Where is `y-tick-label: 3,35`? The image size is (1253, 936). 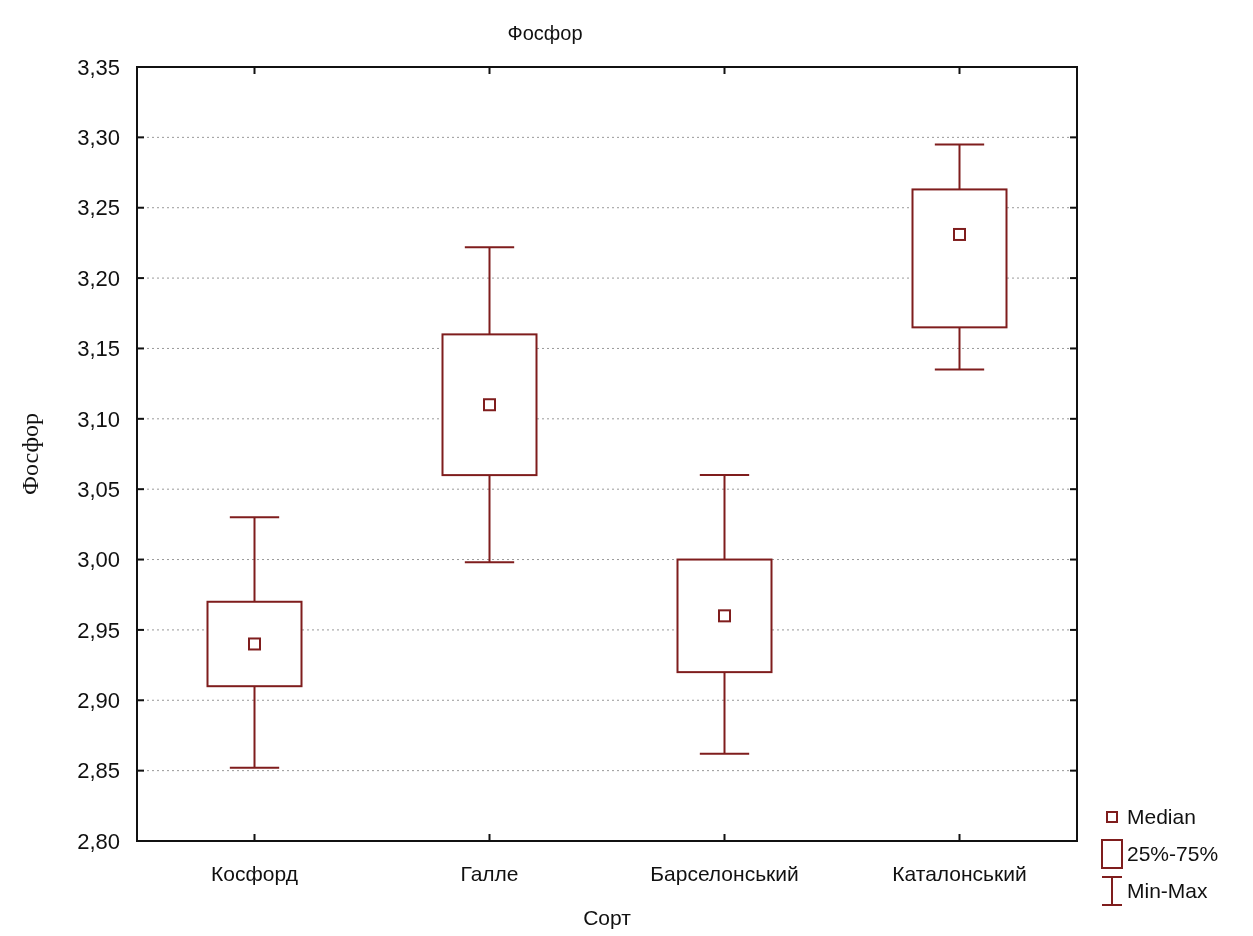 y-tick-label: 3,35 is located at coordinates (98, 67).